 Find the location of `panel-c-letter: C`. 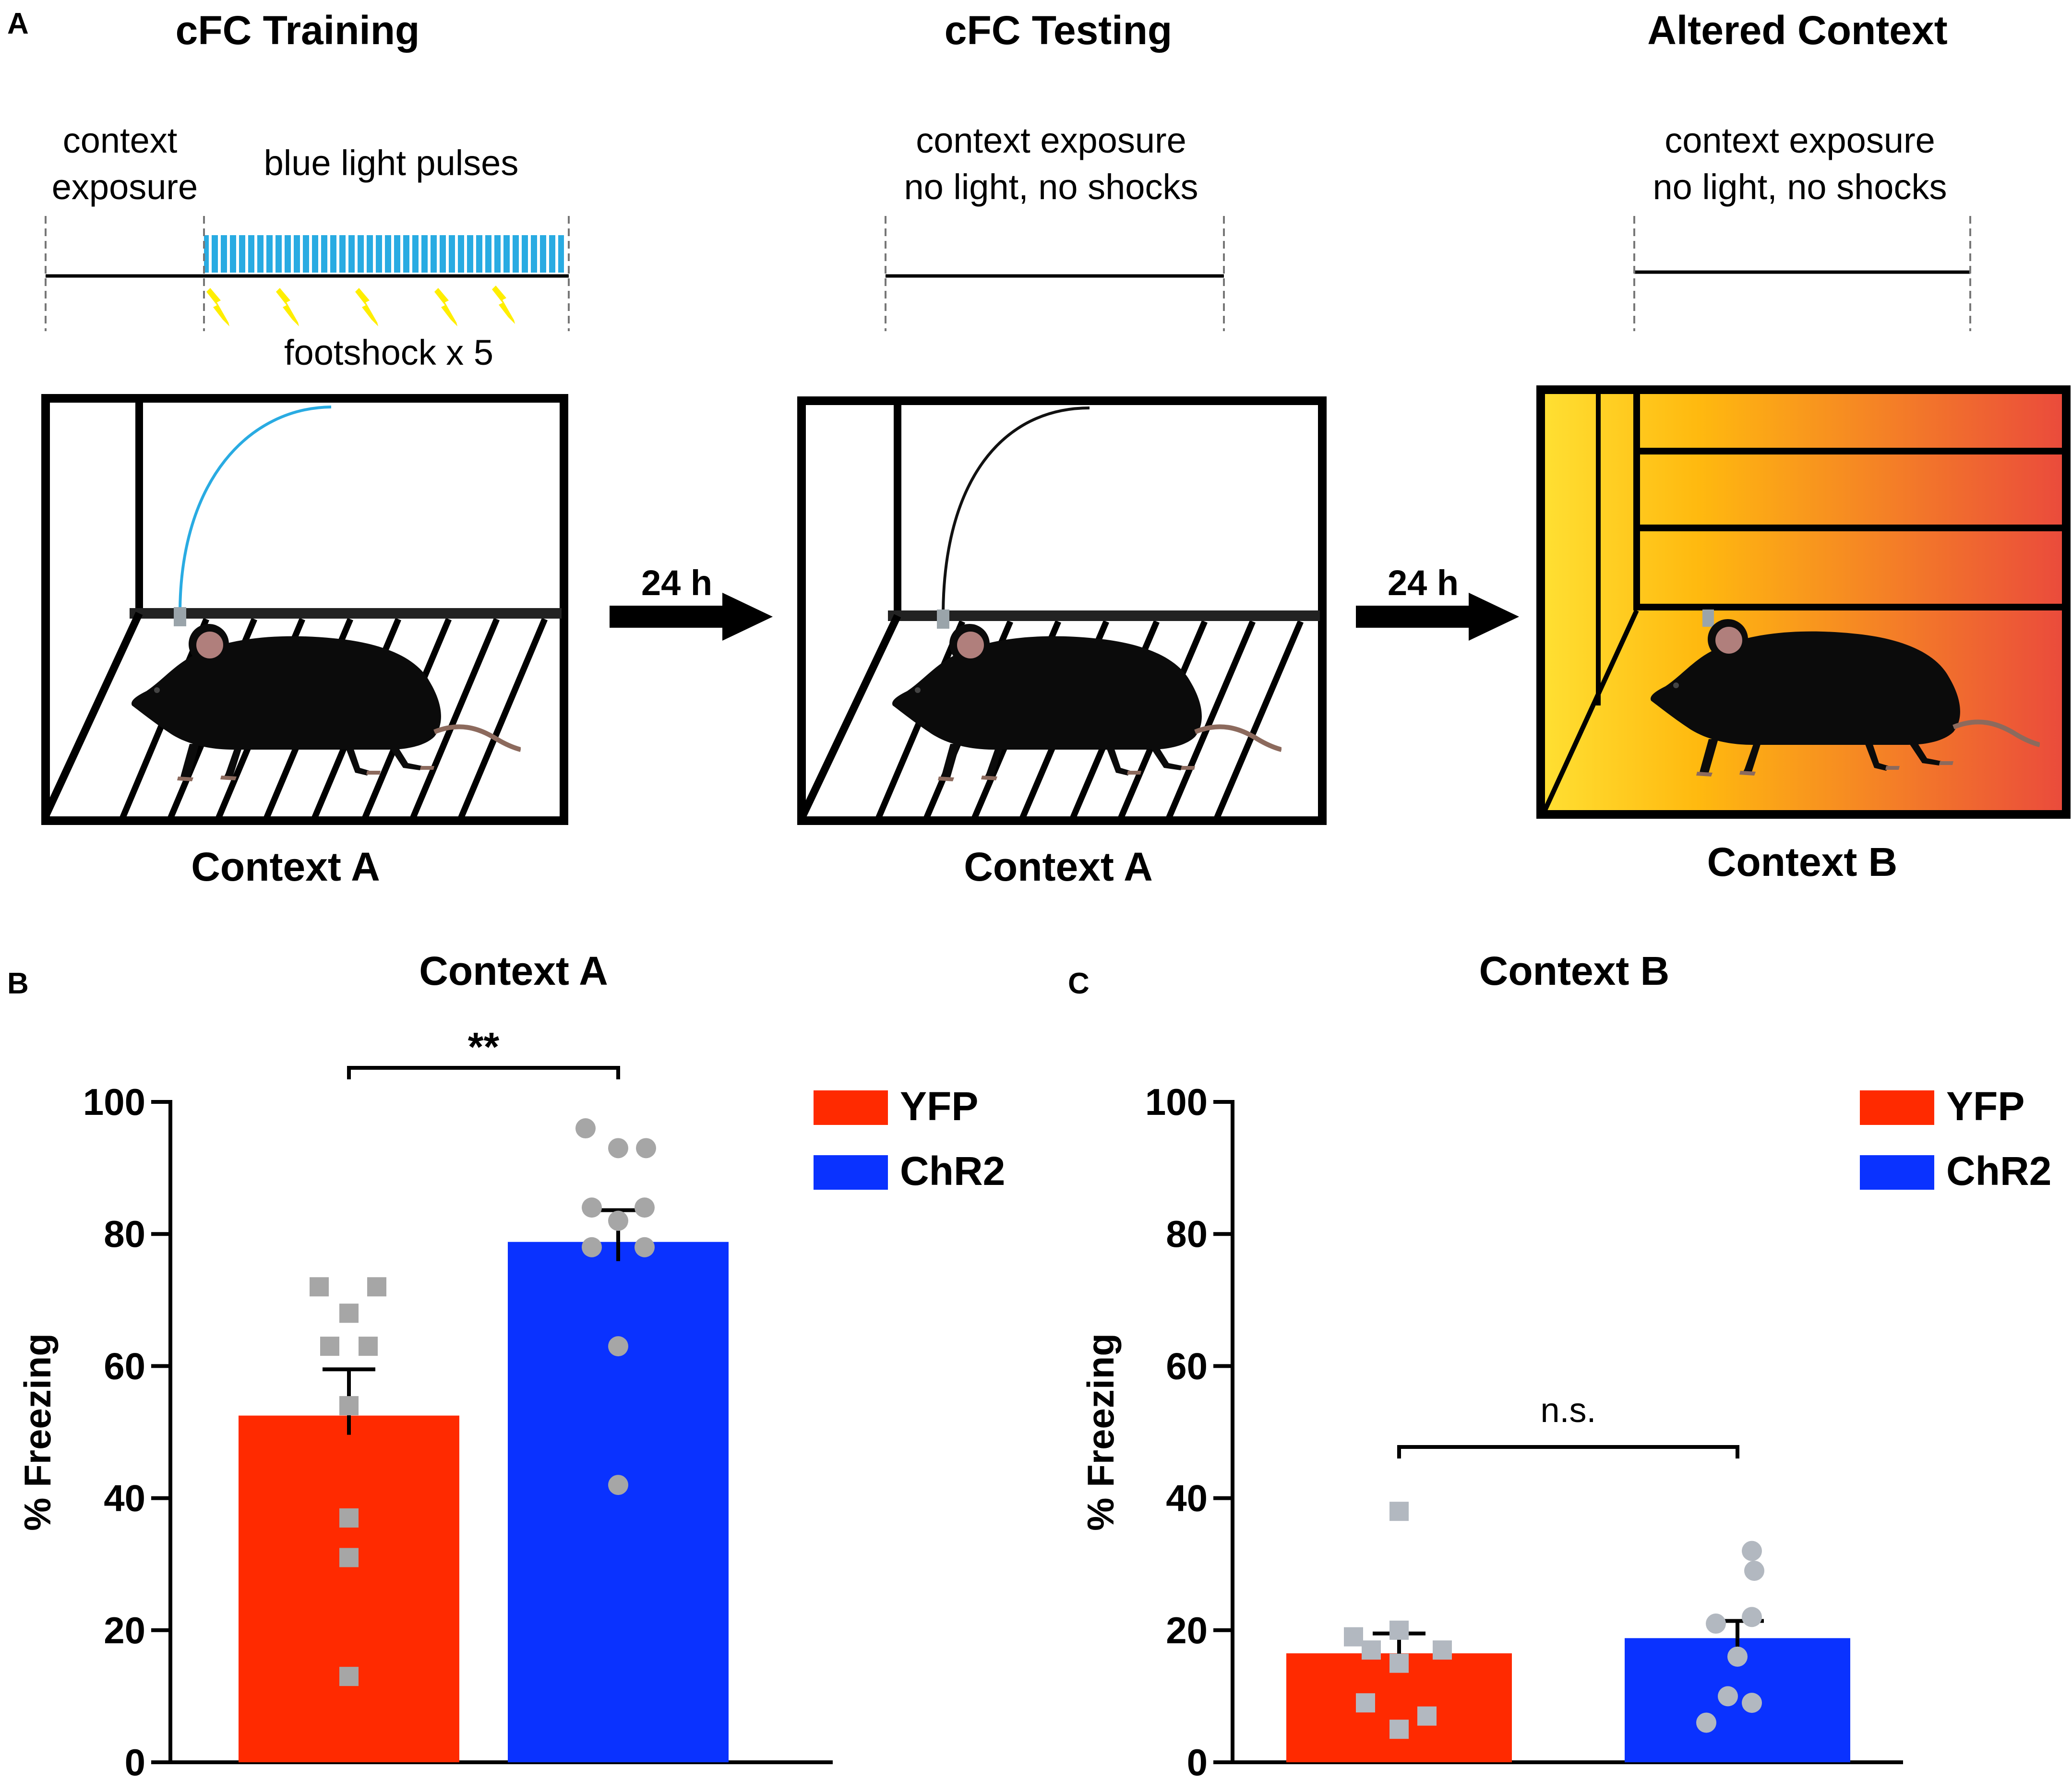

panel-c-letter: C is located at coordinates (1079, 983).